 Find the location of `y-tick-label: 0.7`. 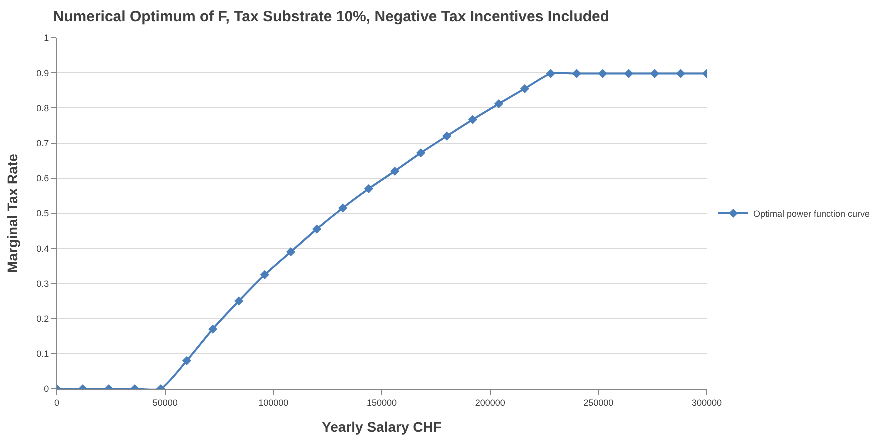

y-tick-label: 0.7 is located at coordinates (43, 143).